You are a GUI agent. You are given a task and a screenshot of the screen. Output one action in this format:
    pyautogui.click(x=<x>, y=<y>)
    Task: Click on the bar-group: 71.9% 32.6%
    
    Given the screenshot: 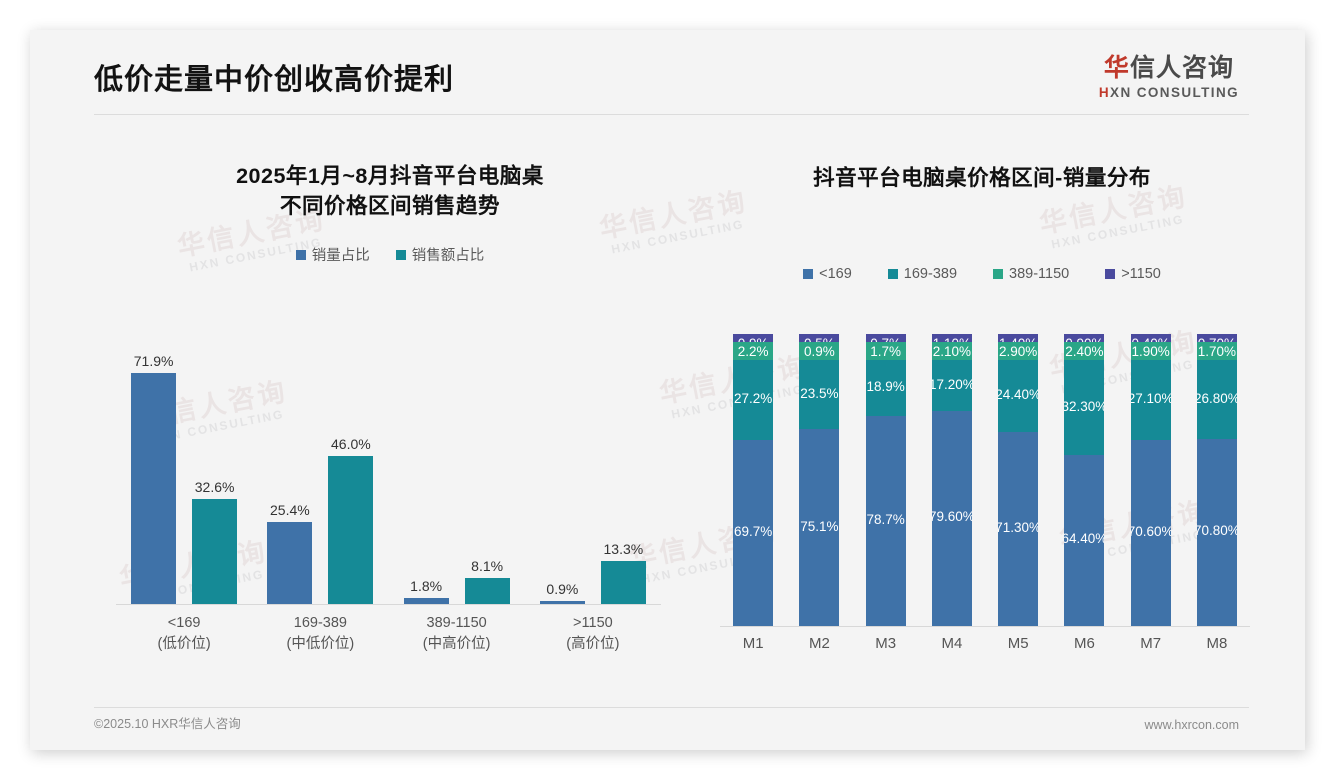 What is the action you would take?
    pyautogui.click(x=184, y=459)
    